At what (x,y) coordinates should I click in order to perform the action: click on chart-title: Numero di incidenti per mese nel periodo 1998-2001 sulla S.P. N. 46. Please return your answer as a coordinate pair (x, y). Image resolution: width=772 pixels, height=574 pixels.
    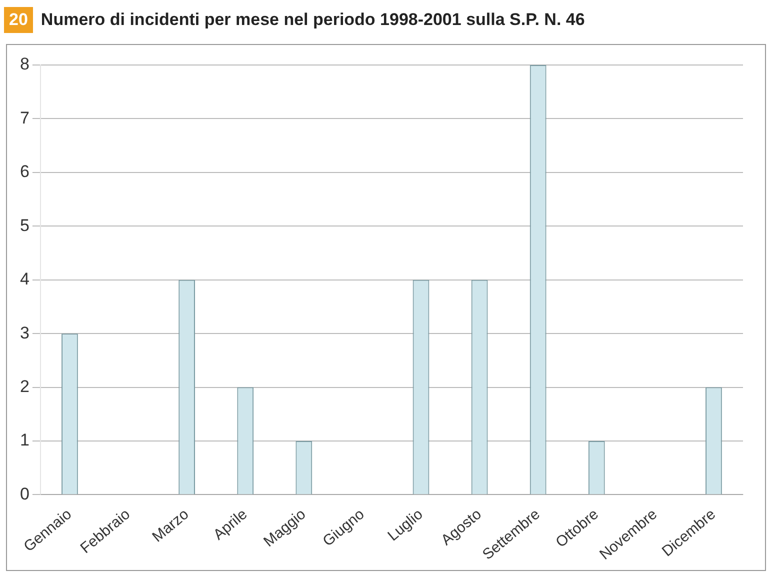
    Looking at the image, I should click on (312, 20).